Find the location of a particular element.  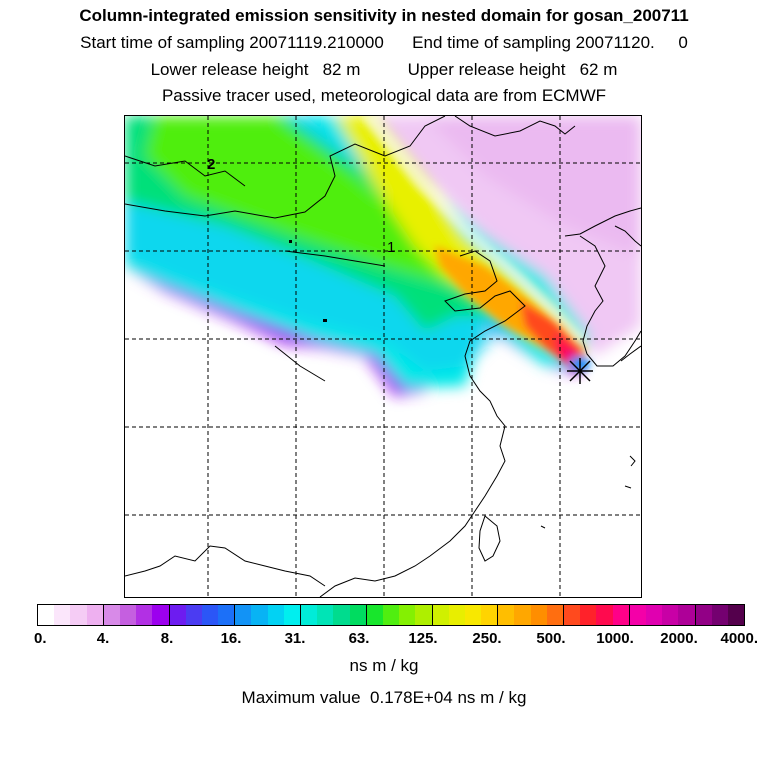

colorbar-tick-label: 16. is located at coordinates (231, 638).